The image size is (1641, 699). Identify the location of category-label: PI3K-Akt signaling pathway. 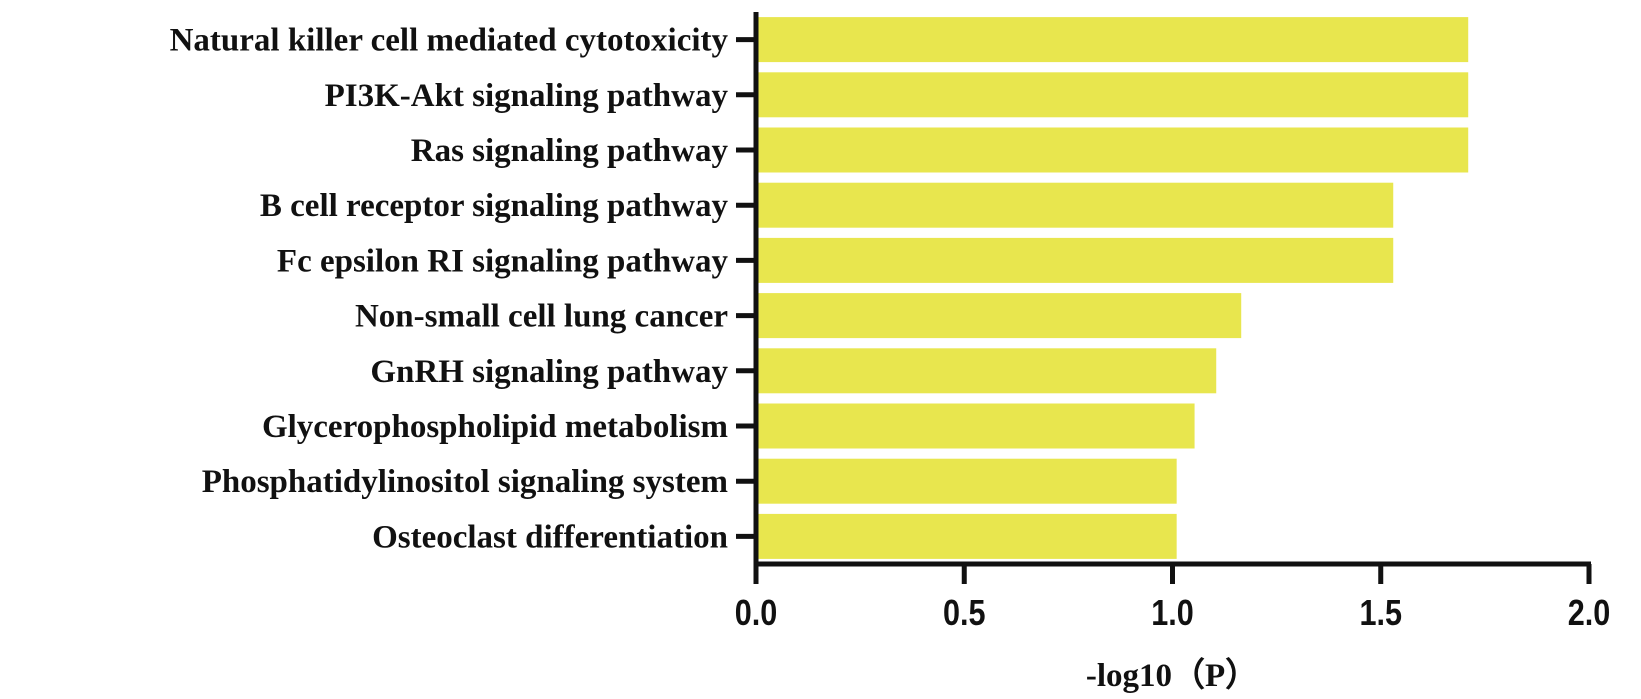
(527, 96).